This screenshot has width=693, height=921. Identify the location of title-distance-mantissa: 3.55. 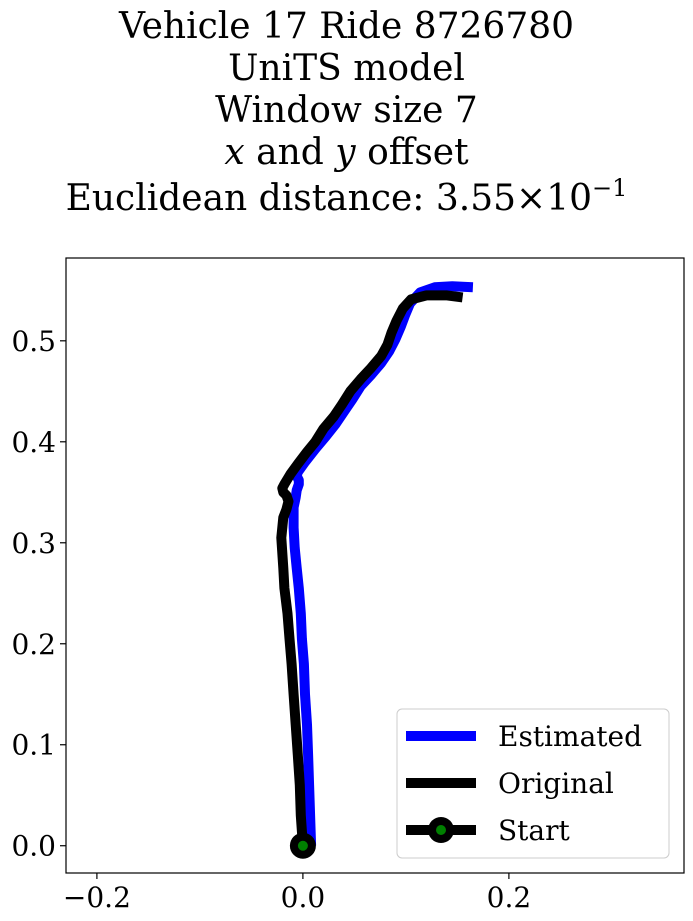
(476, 198).